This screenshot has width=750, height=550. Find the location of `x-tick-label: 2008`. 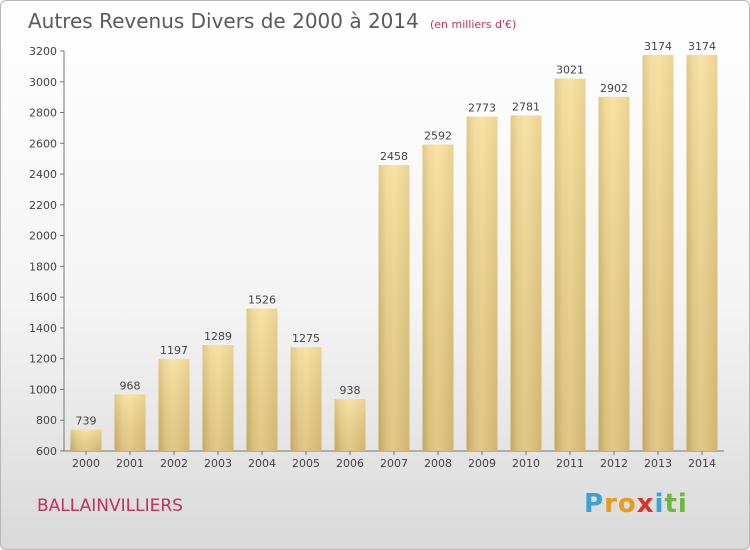

x-tick-label: 2008 is located at coordinates (438, 463).